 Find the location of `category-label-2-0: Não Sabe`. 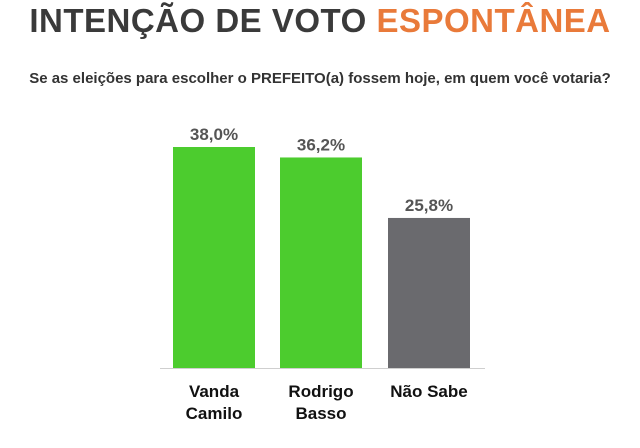

category-label-2-0: Não Sabe is located at coordinates (428, 391).